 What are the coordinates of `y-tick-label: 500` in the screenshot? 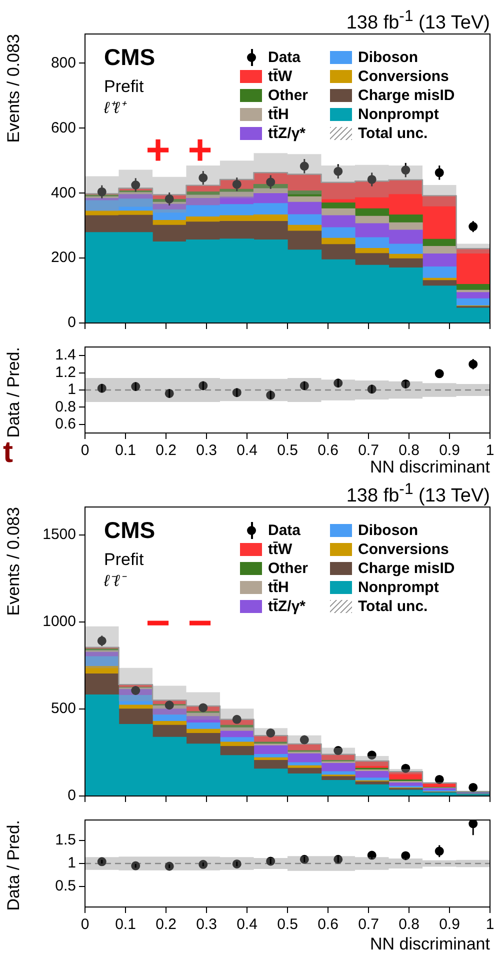 It's located at (63, 709).